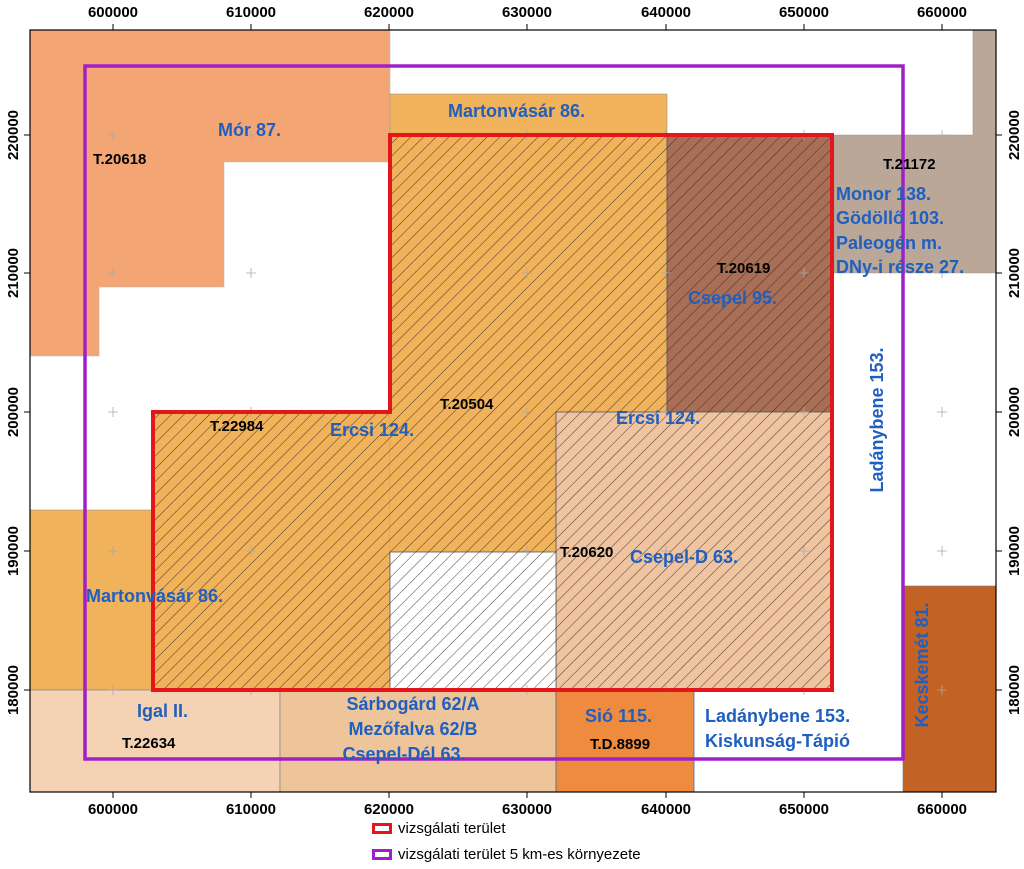 Image resolution: width=1024 pixels, height=869 pixels. I want to click on csepel-code: T.20619, so click(743, 268).